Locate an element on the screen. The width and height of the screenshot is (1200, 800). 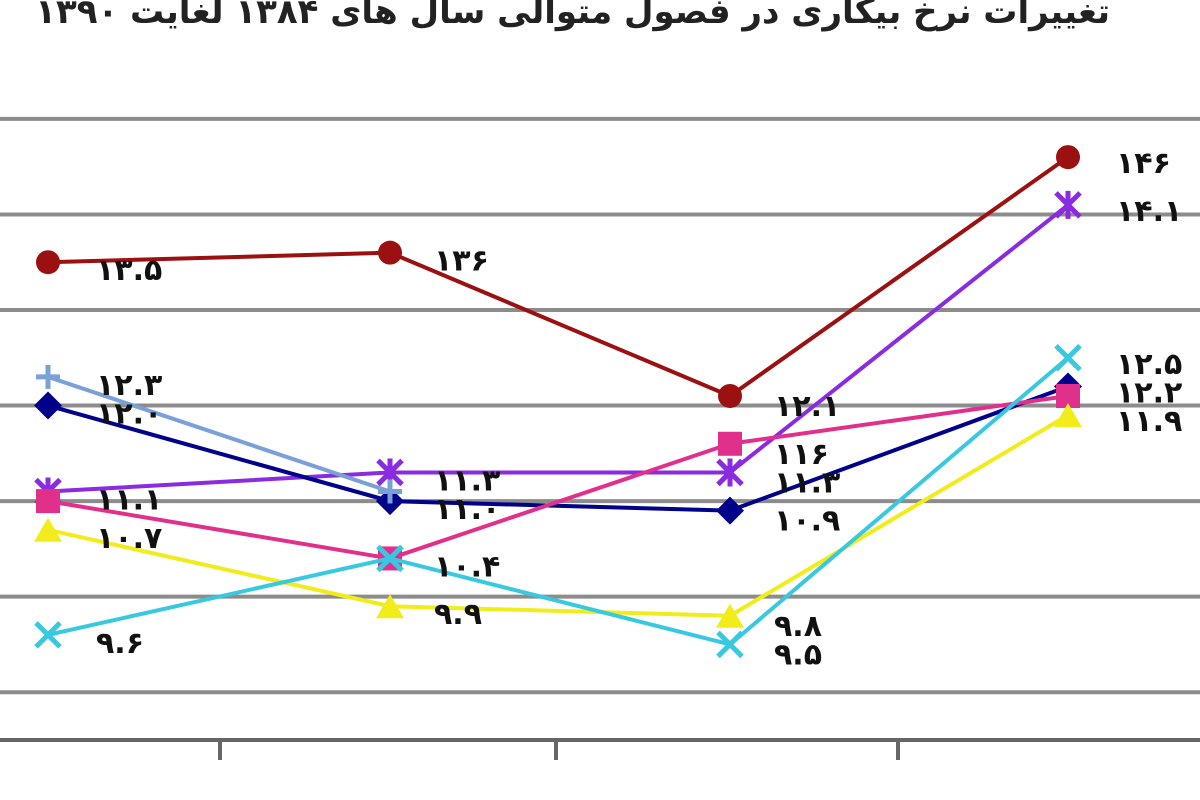
data-label: ۱۳.۵ is located at coordinates (129, 270).